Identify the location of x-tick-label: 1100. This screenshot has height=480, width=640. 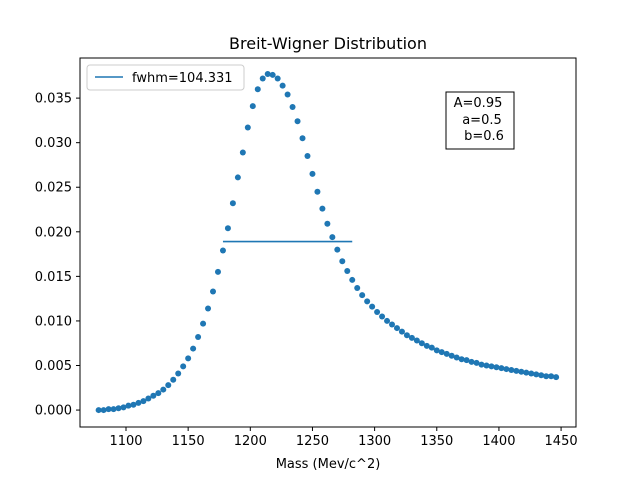
(125, 441).